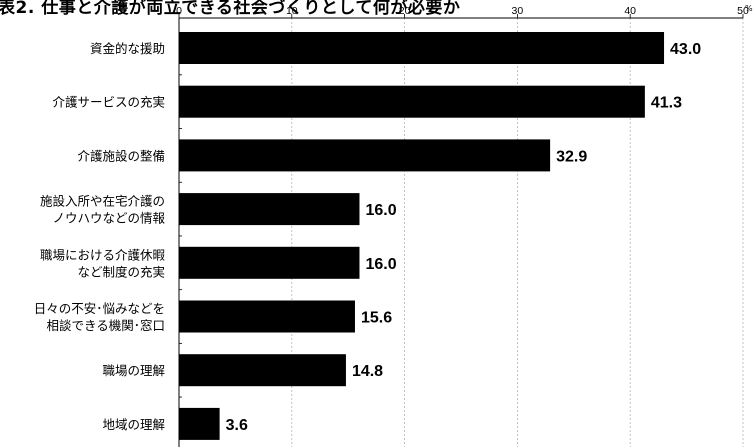 The height and width of the screenshot is (447, 755). Describe the element at coordinates (133, 424) in the screenshot. I see `category-label: 地域の理解` at that location.